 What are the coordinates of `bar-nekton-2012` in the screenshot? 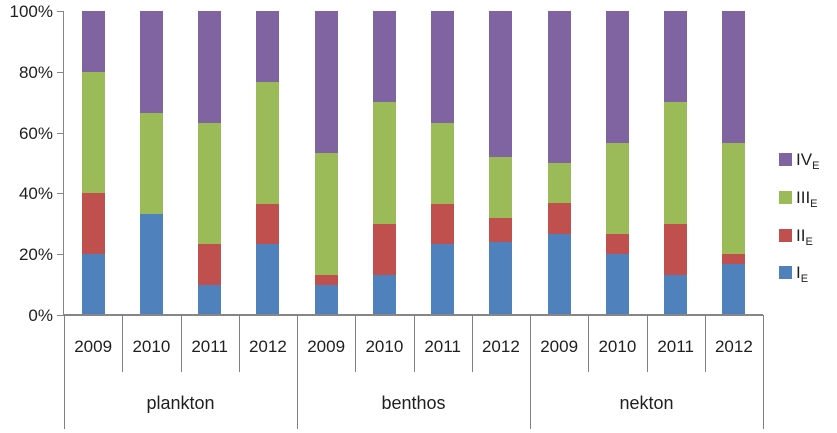 It's located at (734, 163).